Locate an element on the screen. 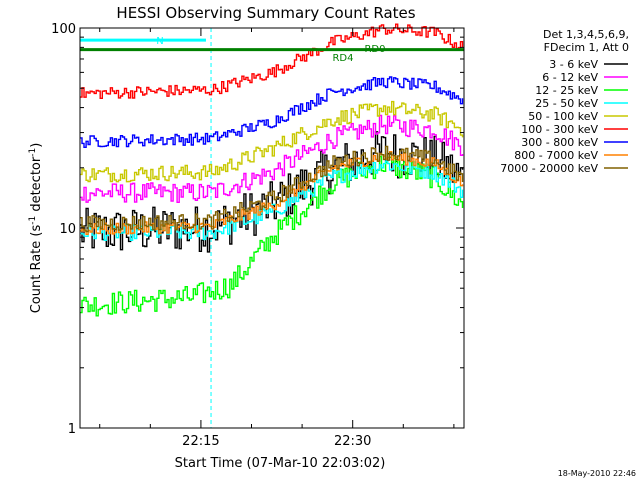  legend-header-line-2: FDecim 1, Att 0 is located at coordinates (586, 47).